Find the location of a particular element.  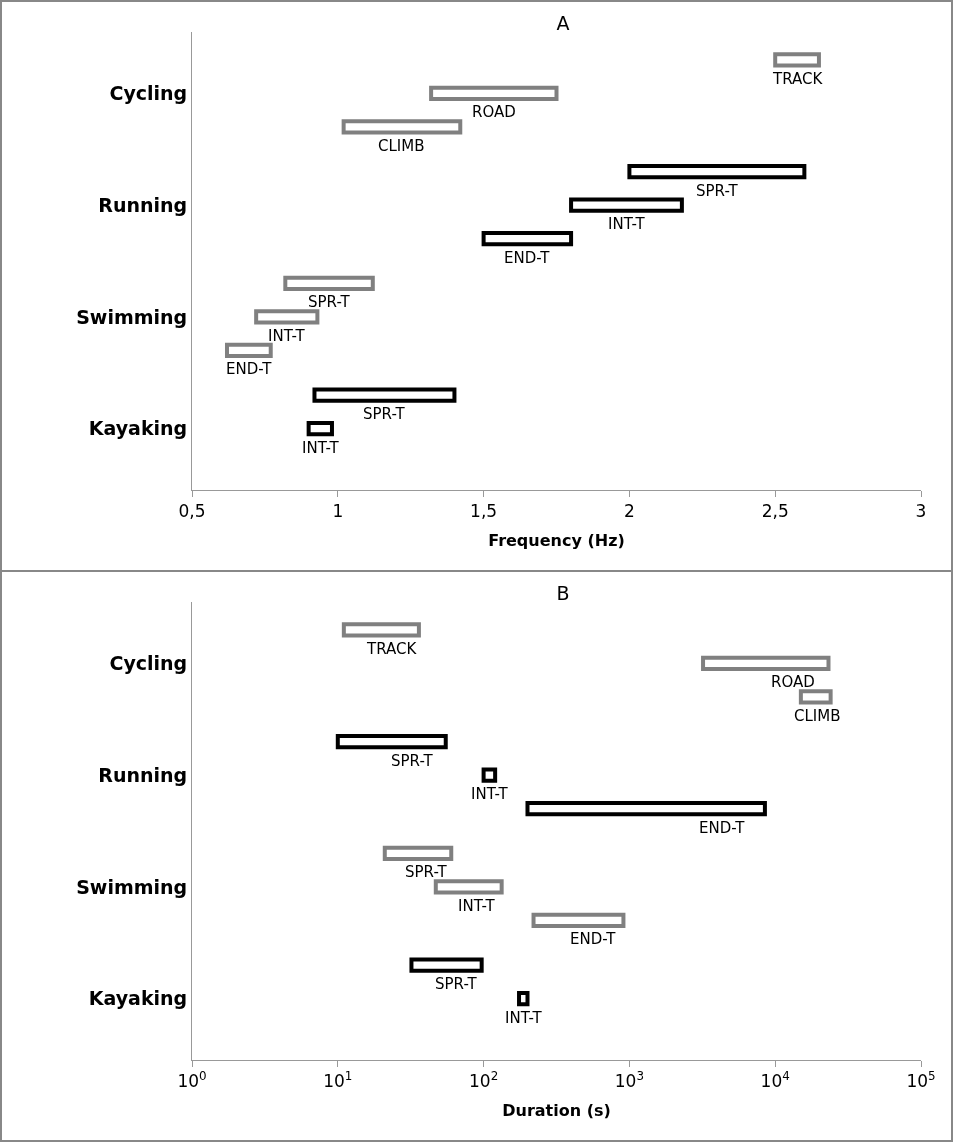

x-tick-label: 1 is located at coordinates (338, 511).